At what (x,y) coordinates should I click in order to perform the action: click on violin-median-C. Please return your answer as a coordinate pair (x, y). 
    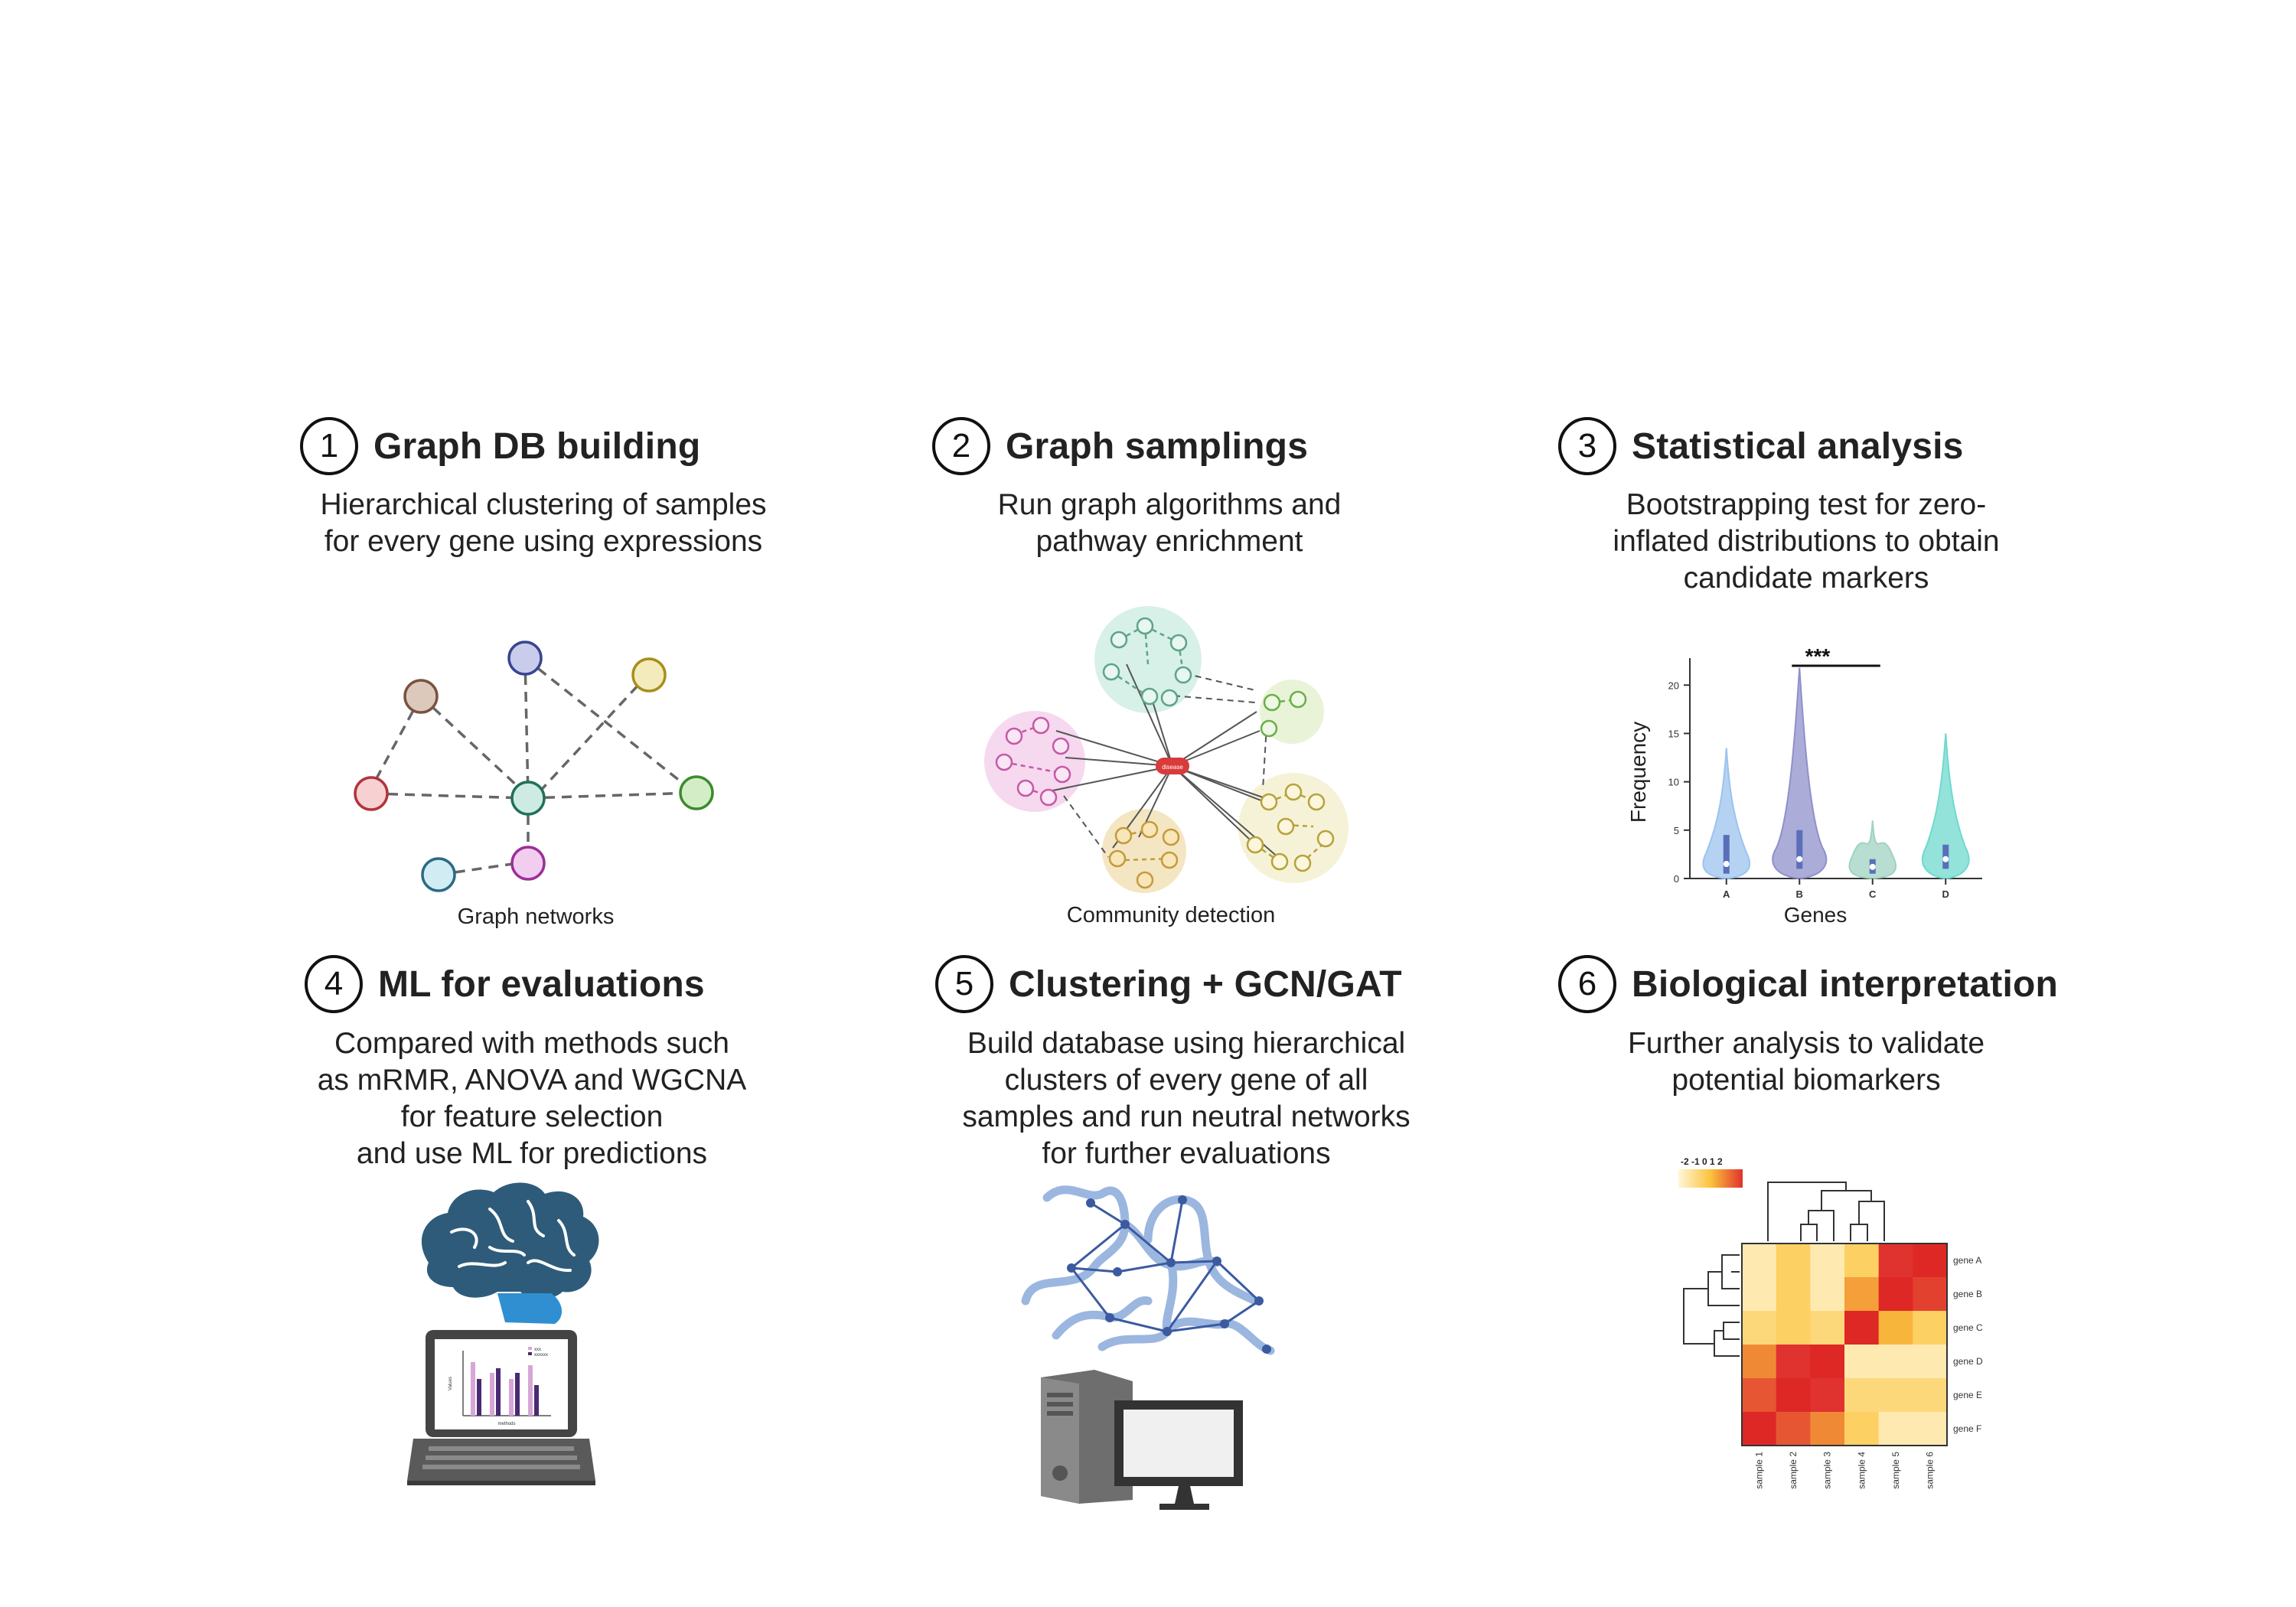
    Looking at the image, I should click on (1872, 867).